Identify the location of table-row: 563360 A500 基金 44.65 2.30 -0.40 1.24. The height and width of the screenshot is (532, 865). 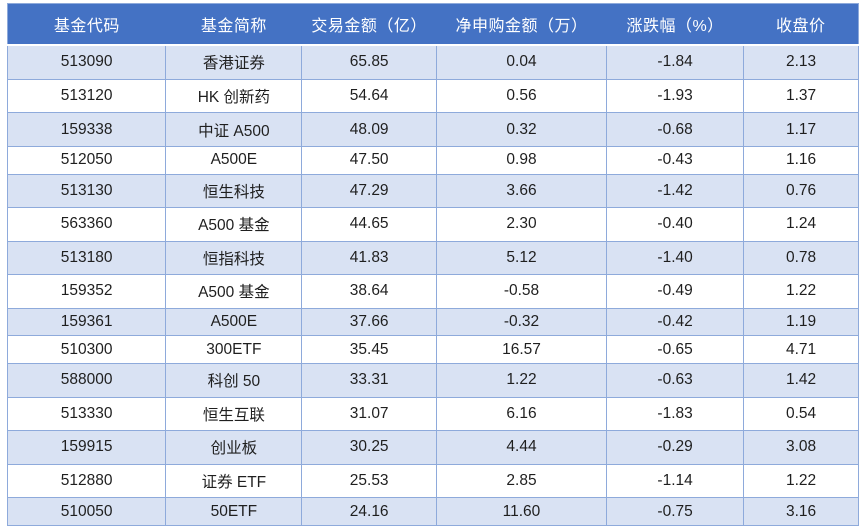
(432, 224).